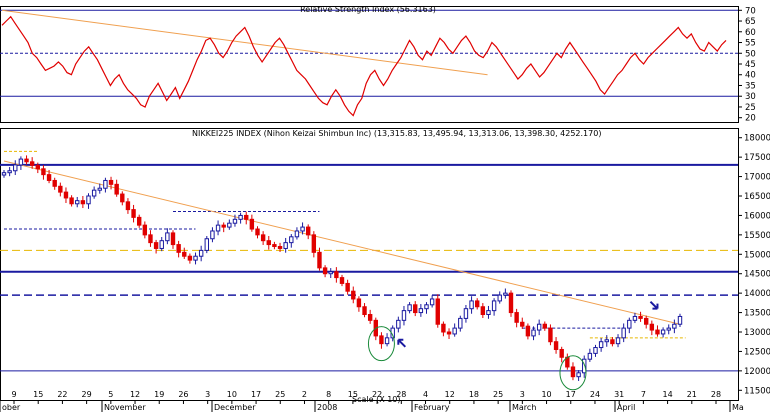 This screenshot has height=416, width=770. Describe the element at coordinates (750, 11) in the screenshot. I see `rsi-ytick-label: 70` at that location.